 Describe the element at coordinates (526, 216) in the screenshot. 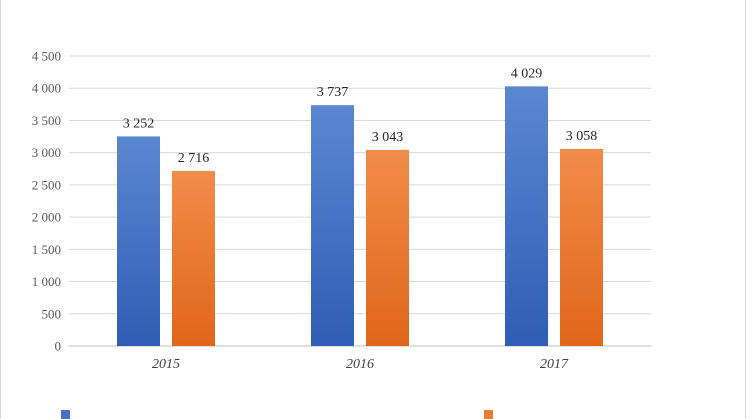

I see `bar-series1-2017` at that location.